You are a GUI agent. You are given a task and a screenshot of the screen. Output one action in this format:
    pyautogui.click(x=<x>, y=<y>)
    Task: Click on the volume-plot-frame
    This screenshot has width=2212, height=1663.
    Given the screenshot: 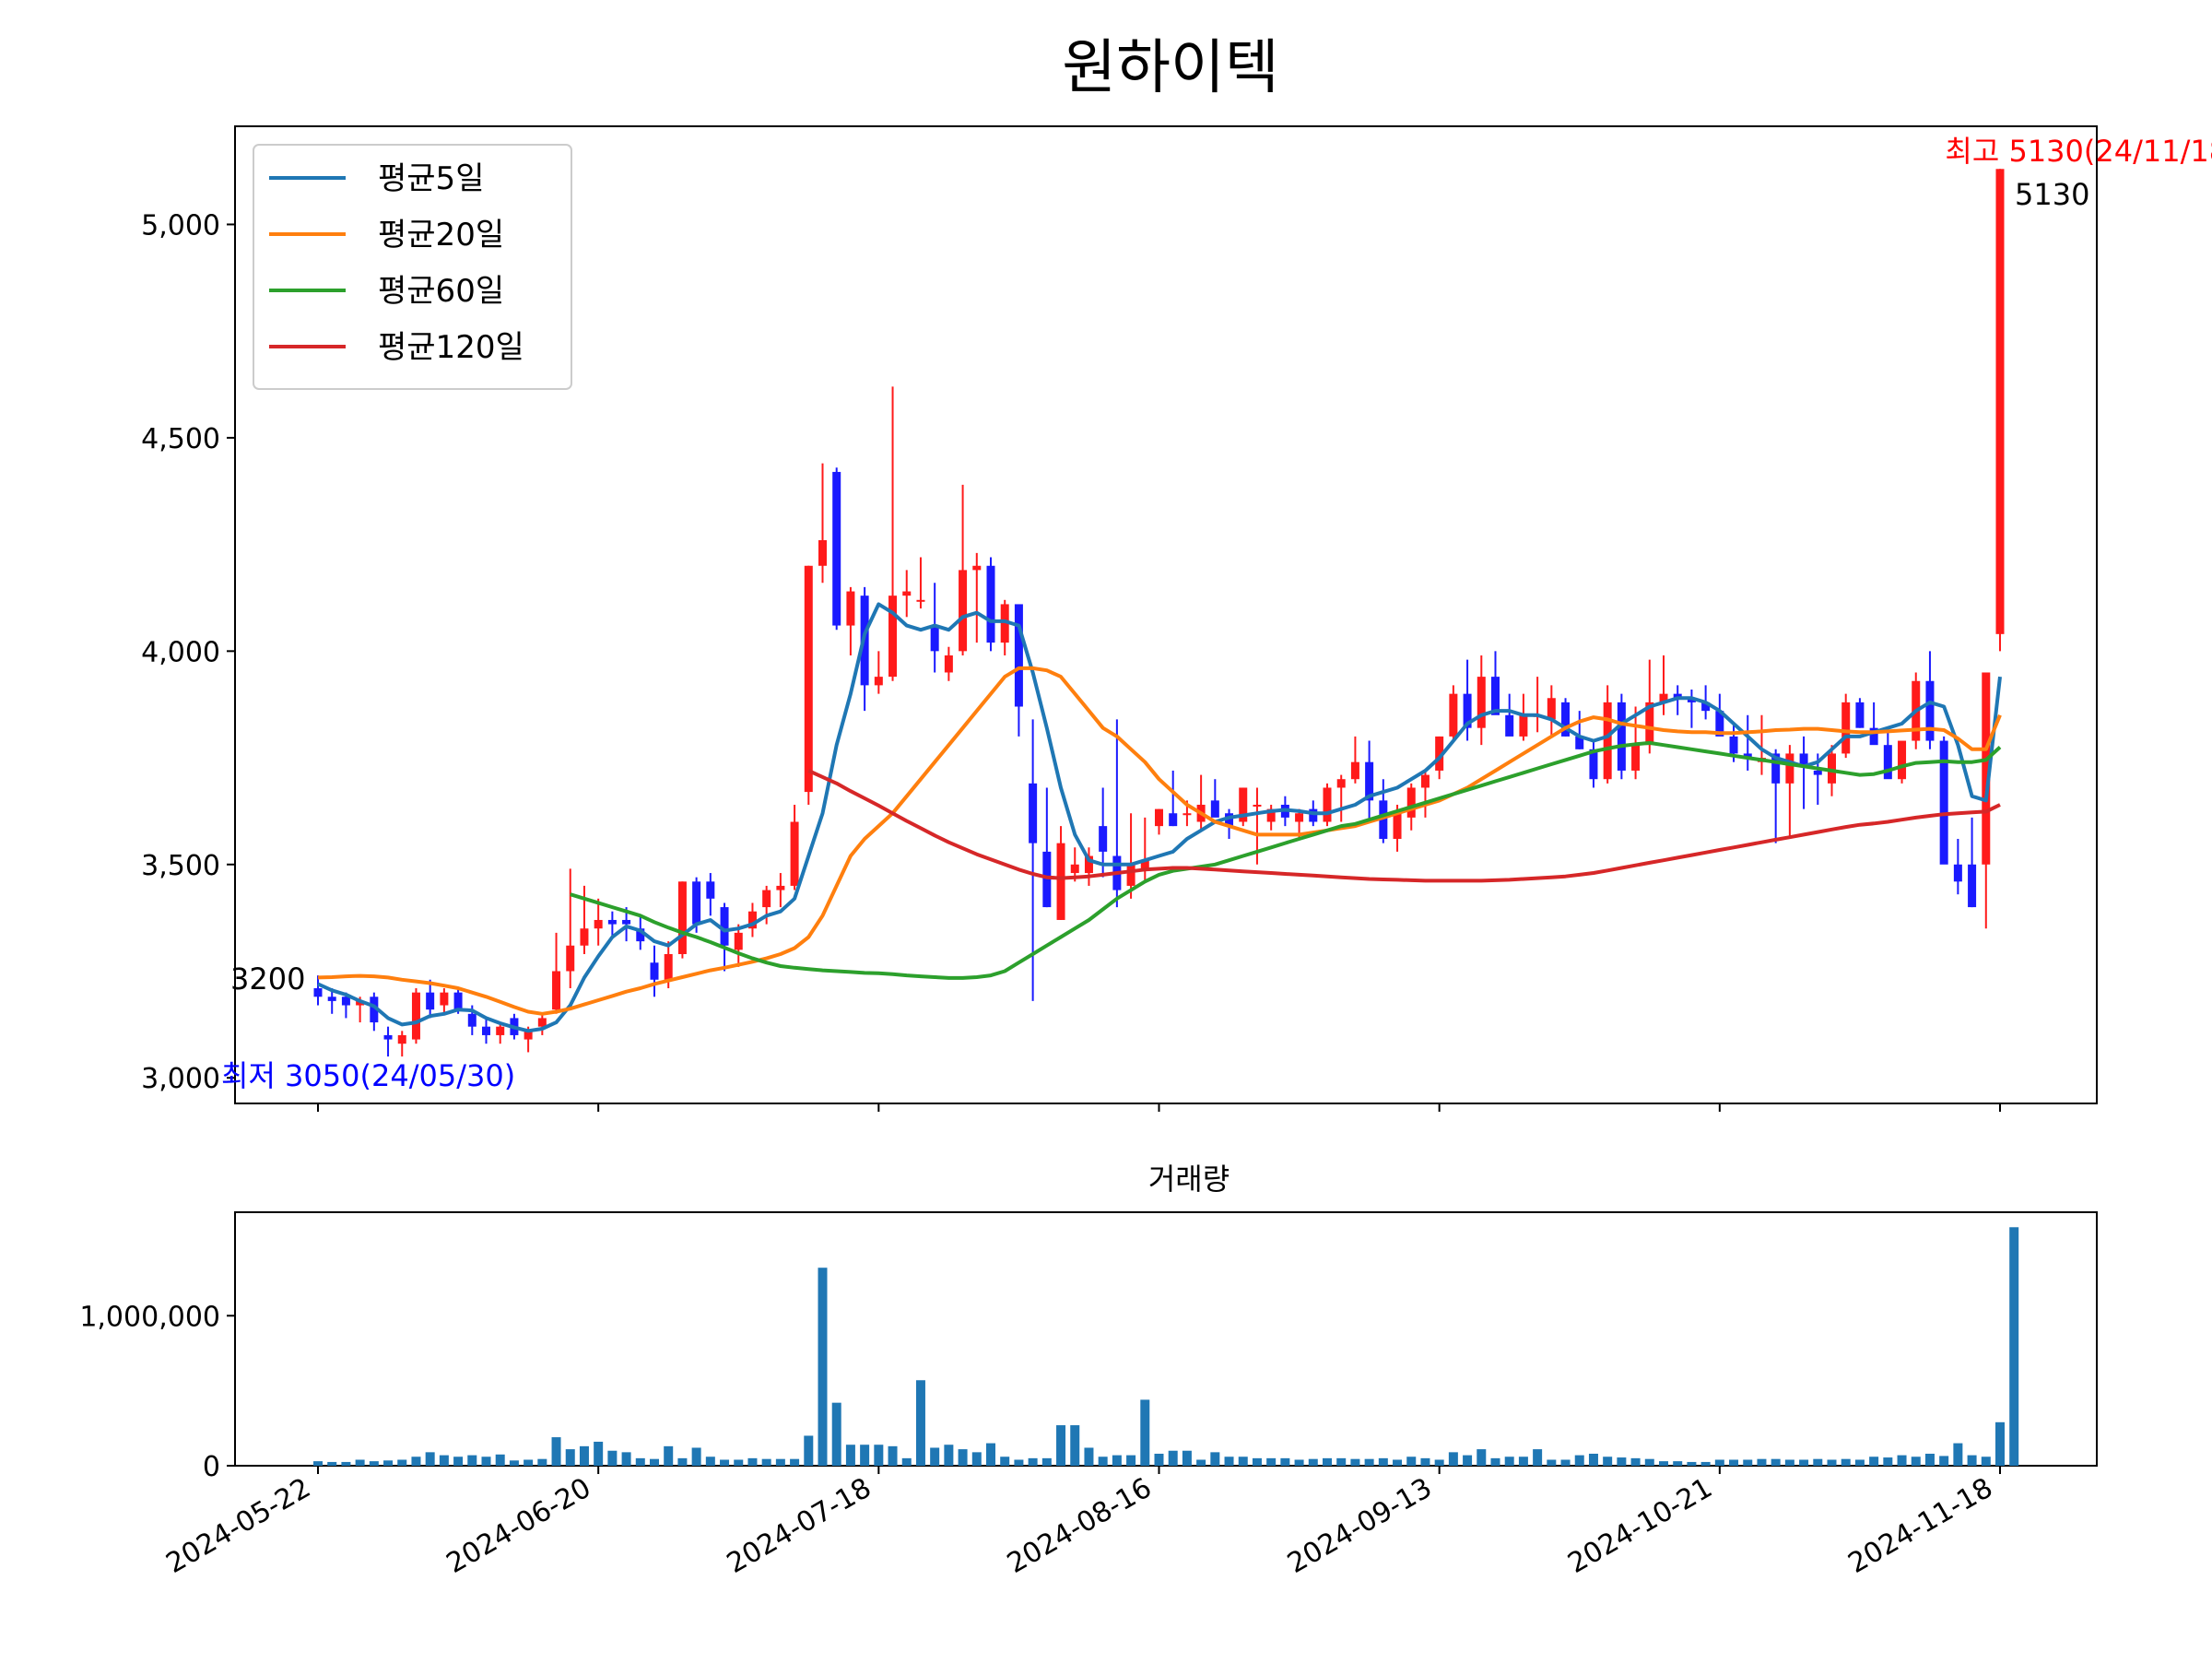 What is the action you would take?
    pyautogui.click(x=1166, y=1339)
    